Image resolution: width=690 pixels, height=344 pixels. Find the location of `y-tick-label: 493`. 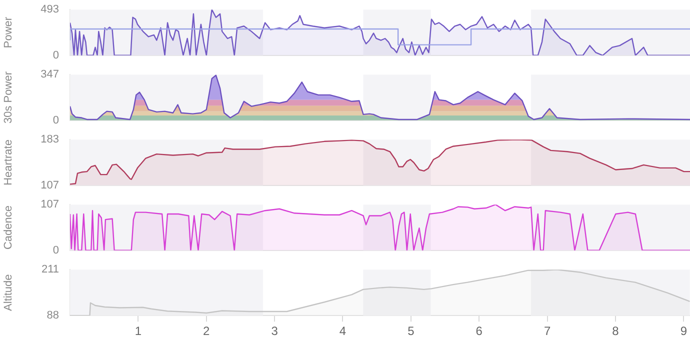

y-tick-label: 493 is located at coordinates (49, 10).